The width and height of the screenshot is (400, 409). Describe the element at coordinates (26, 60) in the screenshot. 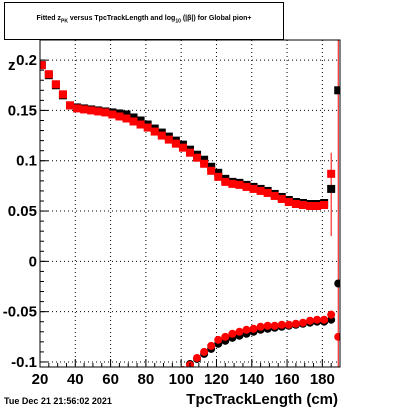

I see `y-tick-label: 0.2` at that location.